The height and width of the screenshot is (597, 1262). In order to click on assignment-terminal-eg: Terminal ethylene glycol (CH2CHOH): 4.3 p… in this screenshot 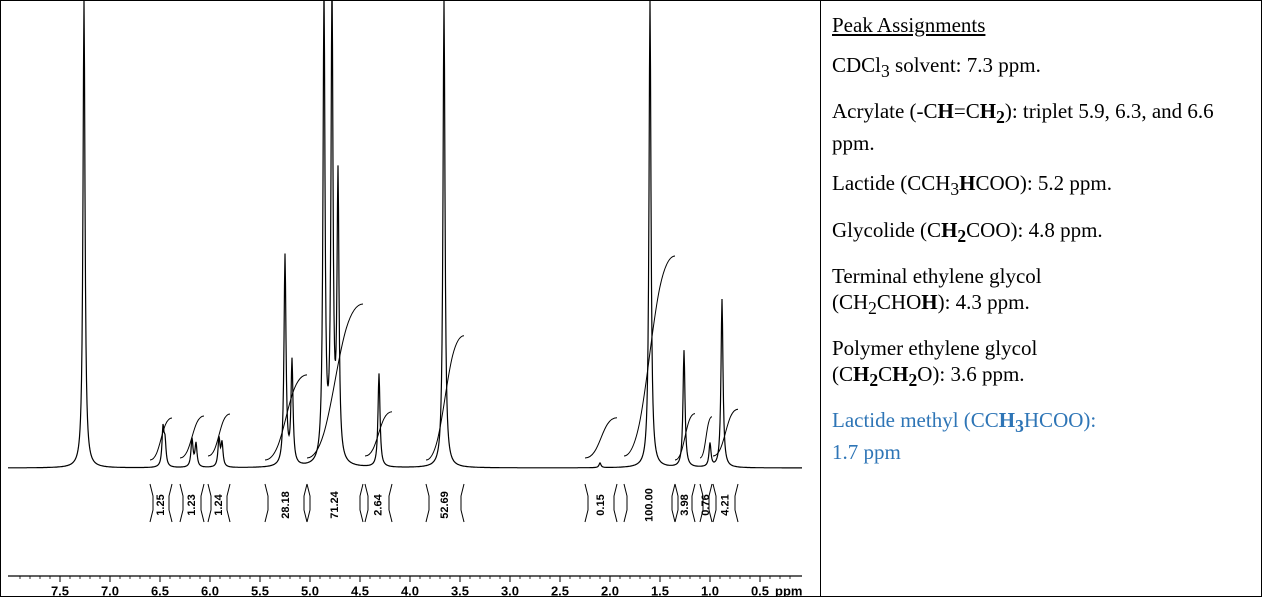, I will do `click(937, 290)`.